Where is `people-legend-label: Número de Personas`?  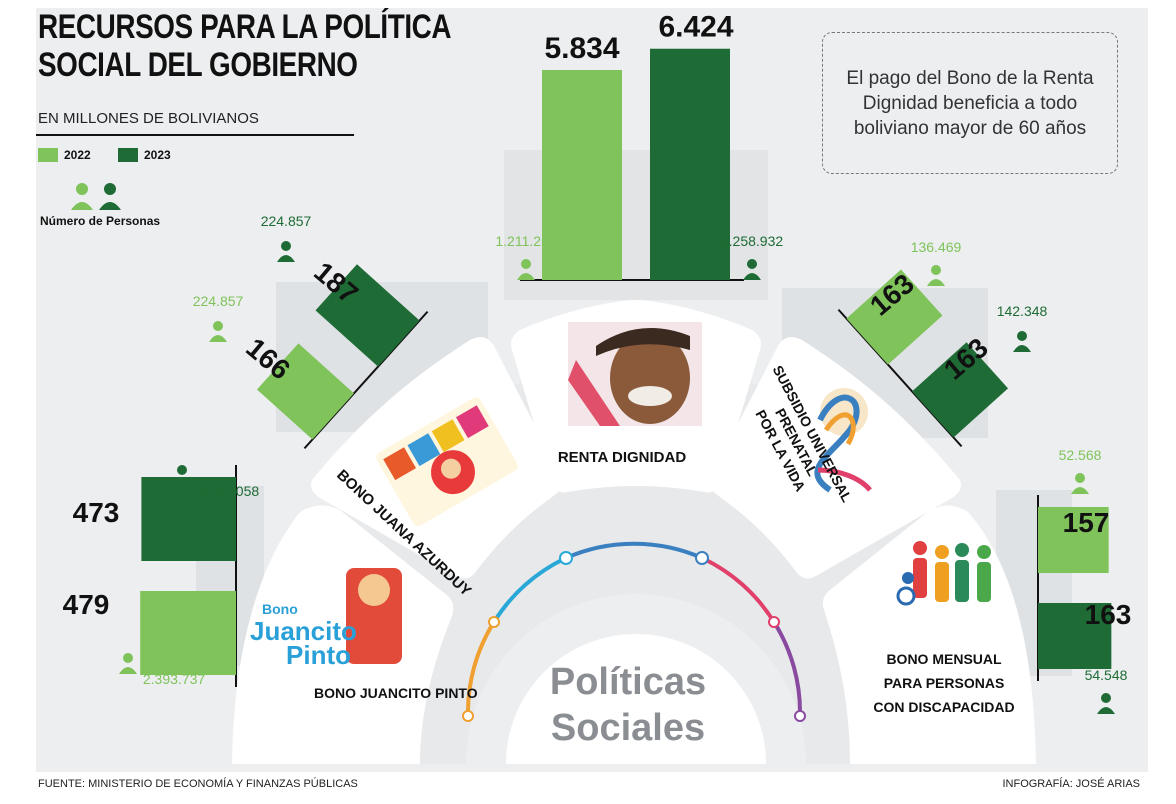
people-legend-label: Número de Personas is located at coordinates (100, 221).